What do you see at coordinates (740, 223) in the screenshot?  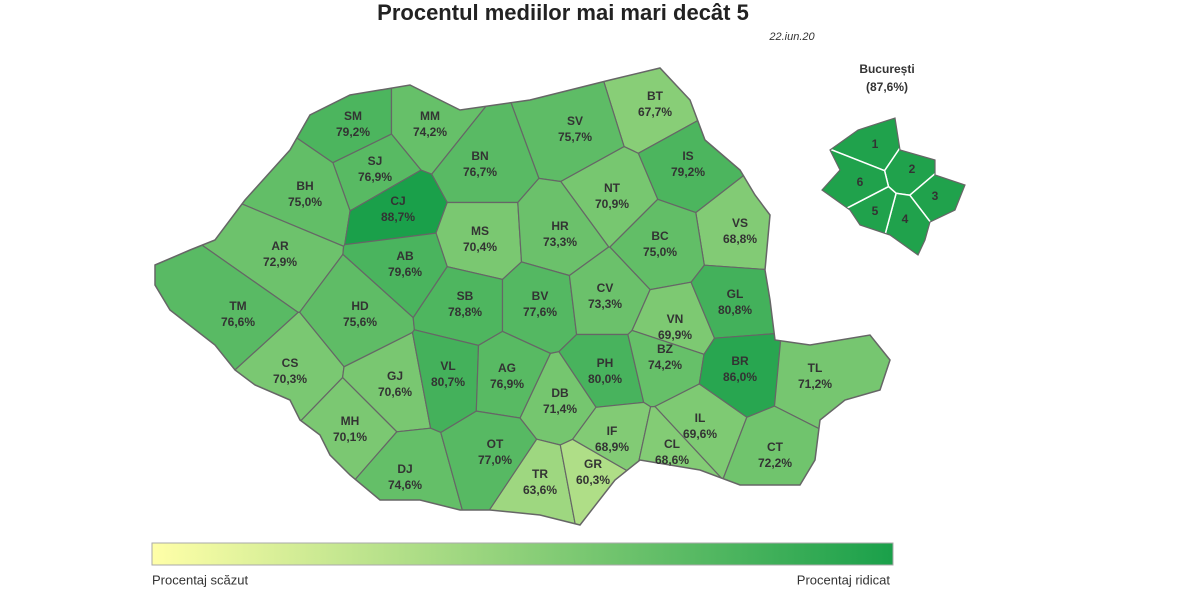 I see `county-code: VS` at bounding box center [740, 223].